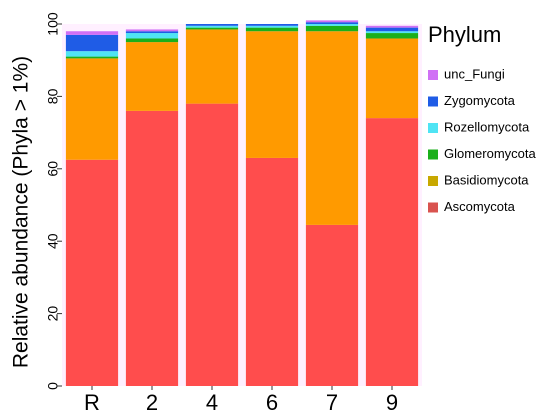 The height and width of the screenshot is (418, 550). What do you see at coordinates (433, 181) in the screenshot?
I see `legend-swatch-basidiomycota` at bounding box center [433, 181].